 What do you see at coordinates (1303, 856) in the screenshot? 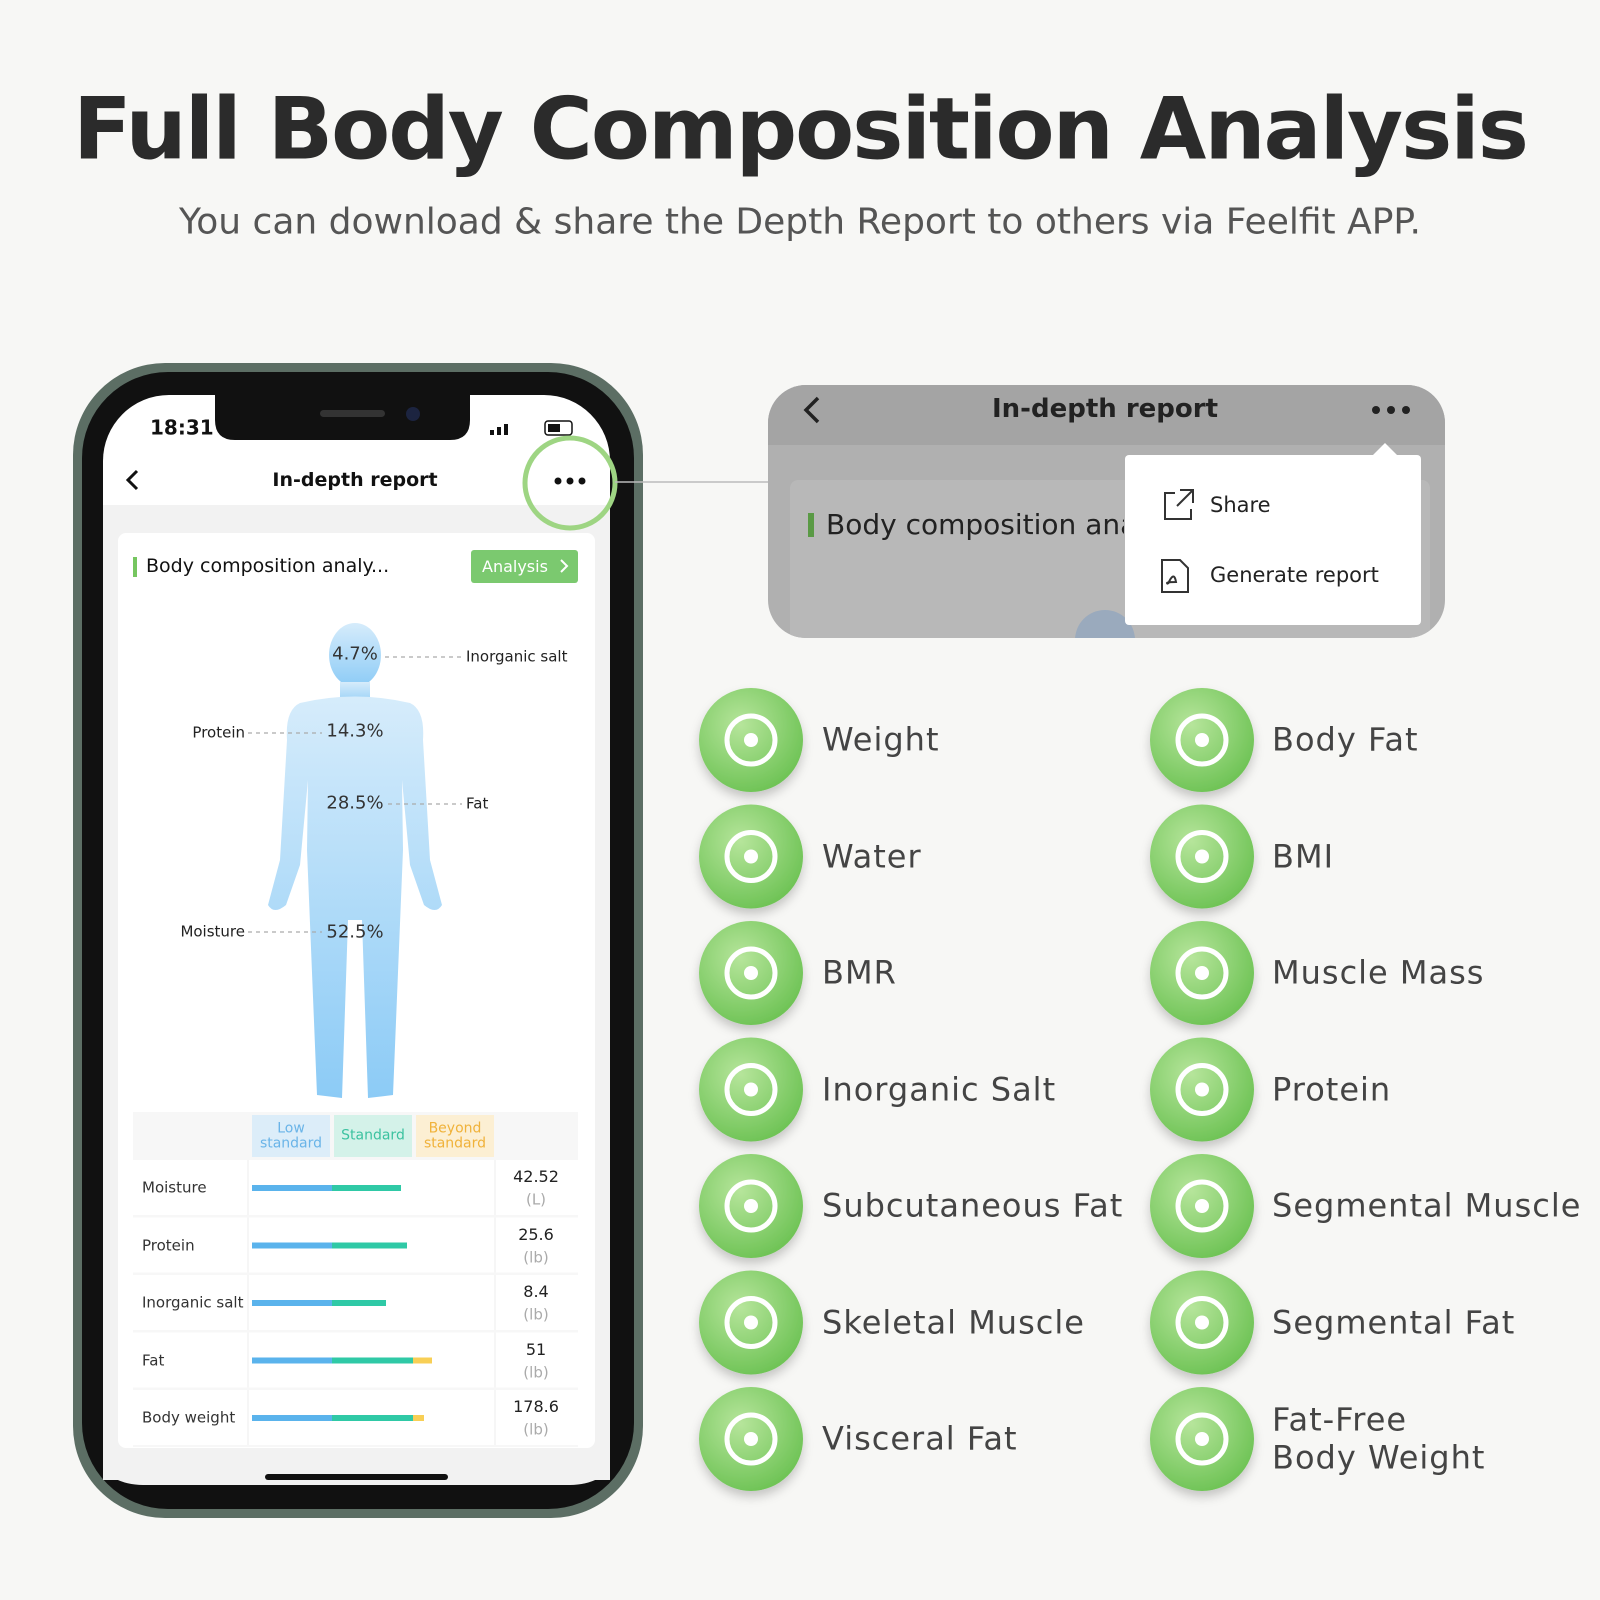
I see `feature-label: BMI` at bounding box center [1303, 856].